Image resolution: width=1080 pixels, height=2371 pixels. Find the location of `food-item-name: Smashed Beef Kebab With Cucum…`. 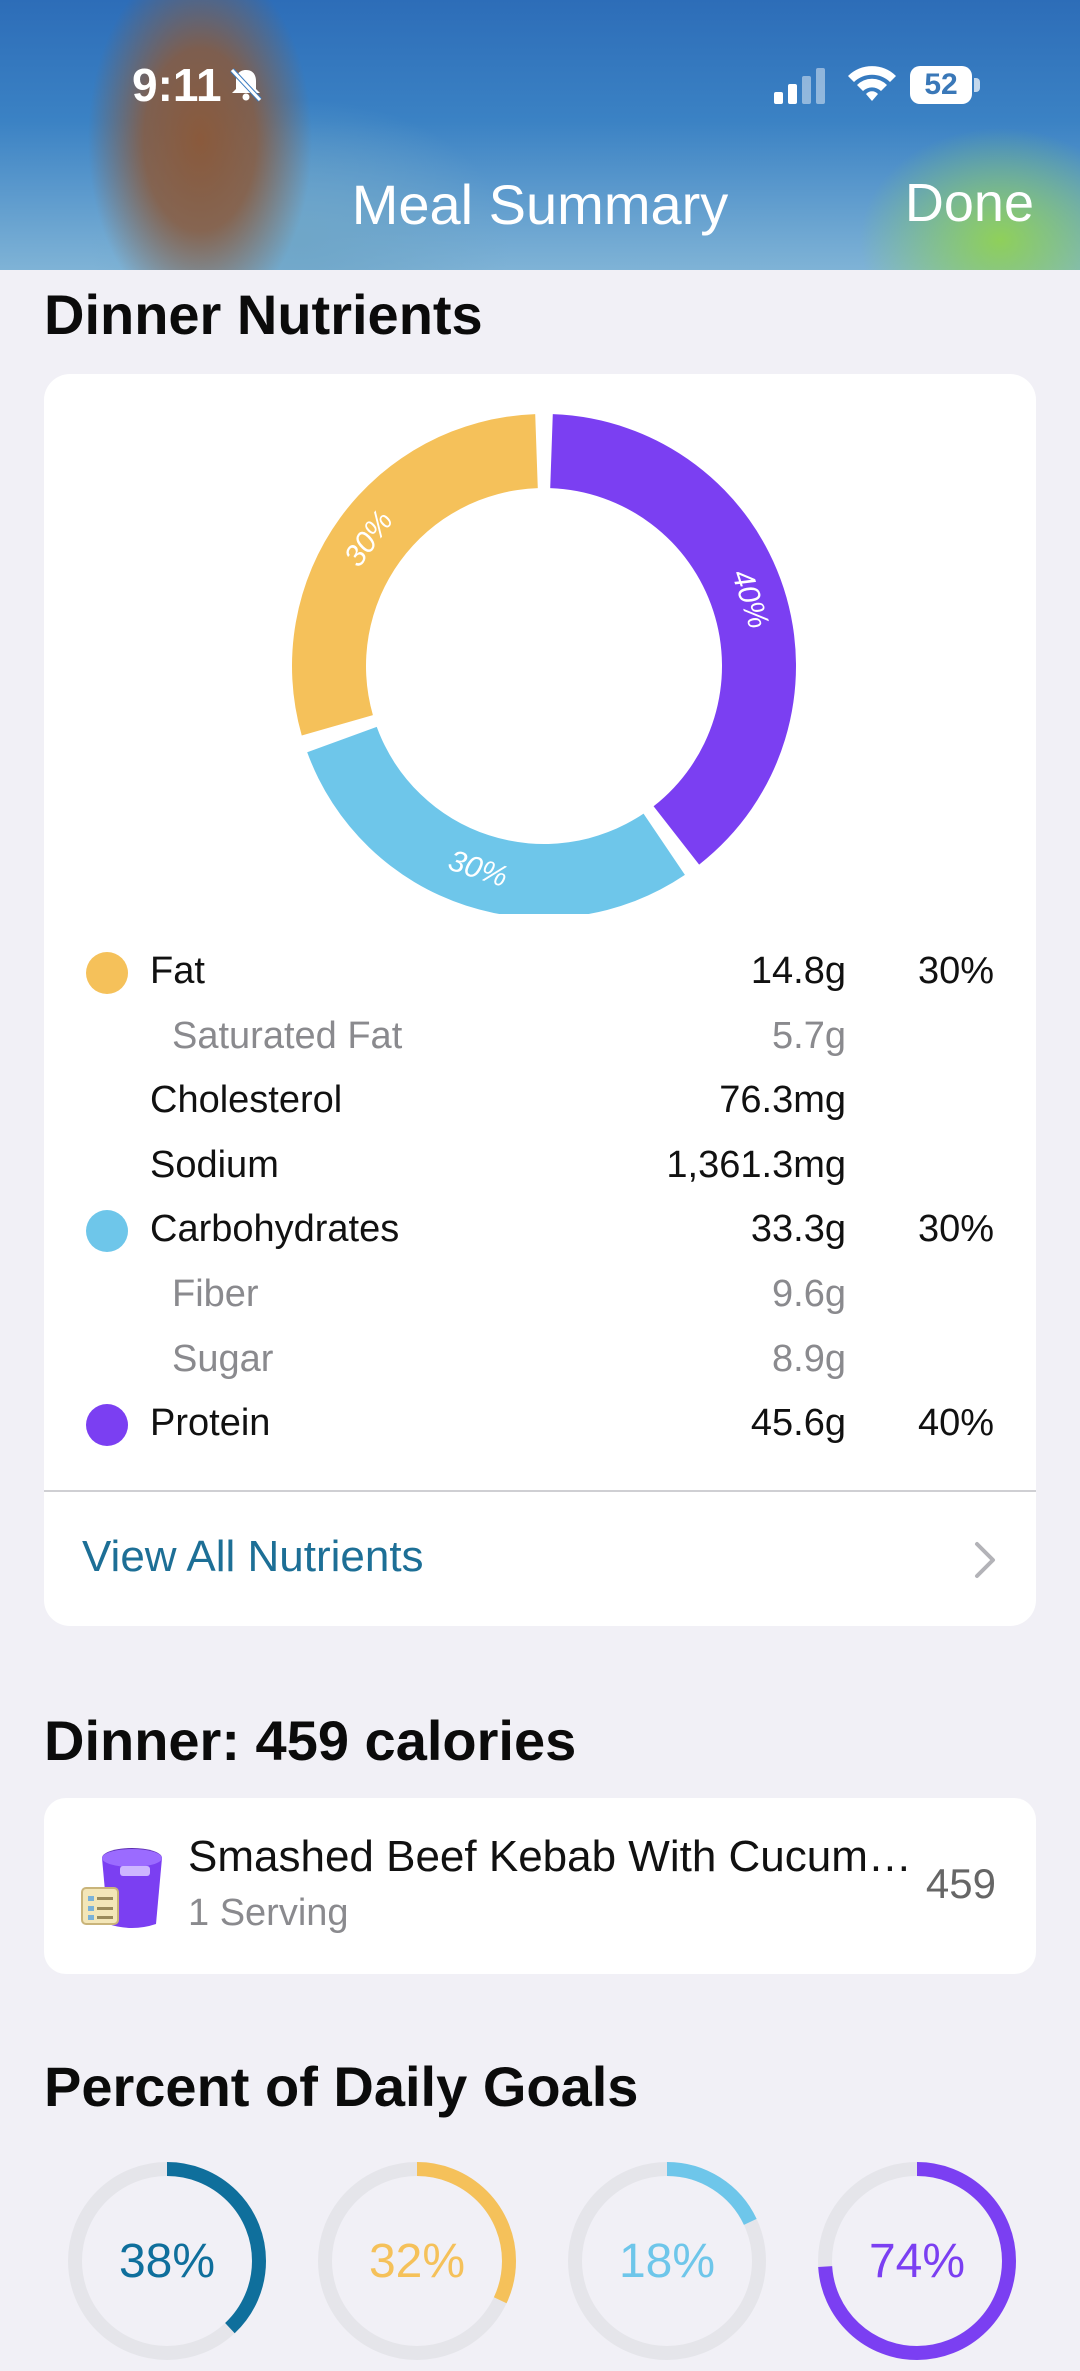

food-item-name: Smashed Beef Kebab With Cucum… is located at coordinates (550, 1856).